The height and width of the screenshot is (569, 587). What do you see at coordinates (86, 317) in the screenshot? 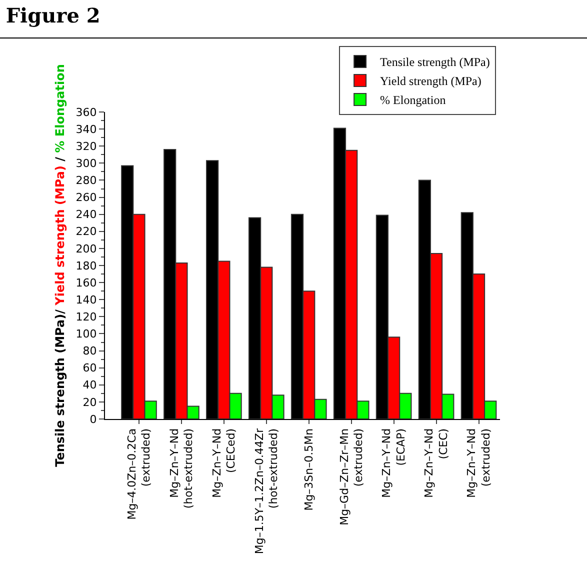
I see `y-tick-label: 120` at bounding box center [86, 317].